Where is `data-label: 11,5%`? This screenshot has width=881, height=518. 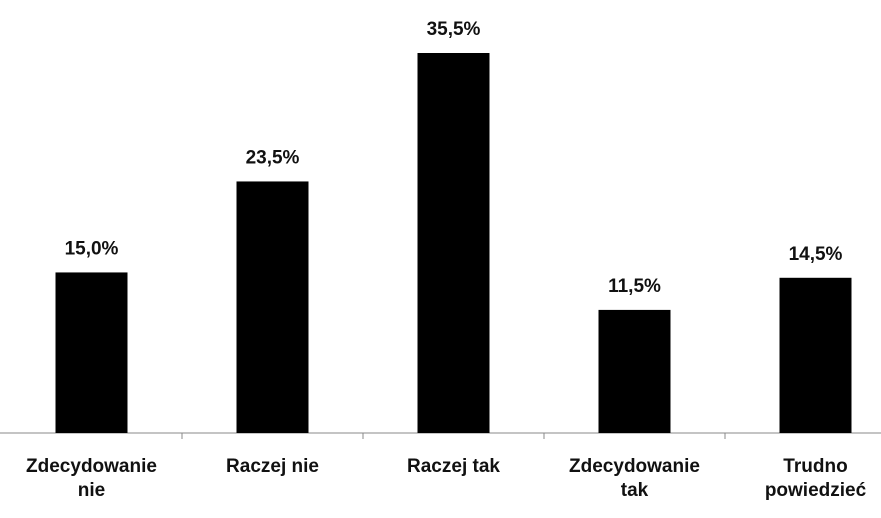
data-label: 11,5% is located at coordinates (634, 286).